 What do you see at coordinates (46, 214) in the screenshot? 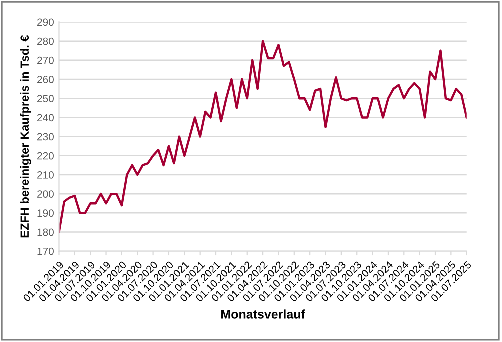
I see `y-tick-label: 190` at bounding box center [46, 214].